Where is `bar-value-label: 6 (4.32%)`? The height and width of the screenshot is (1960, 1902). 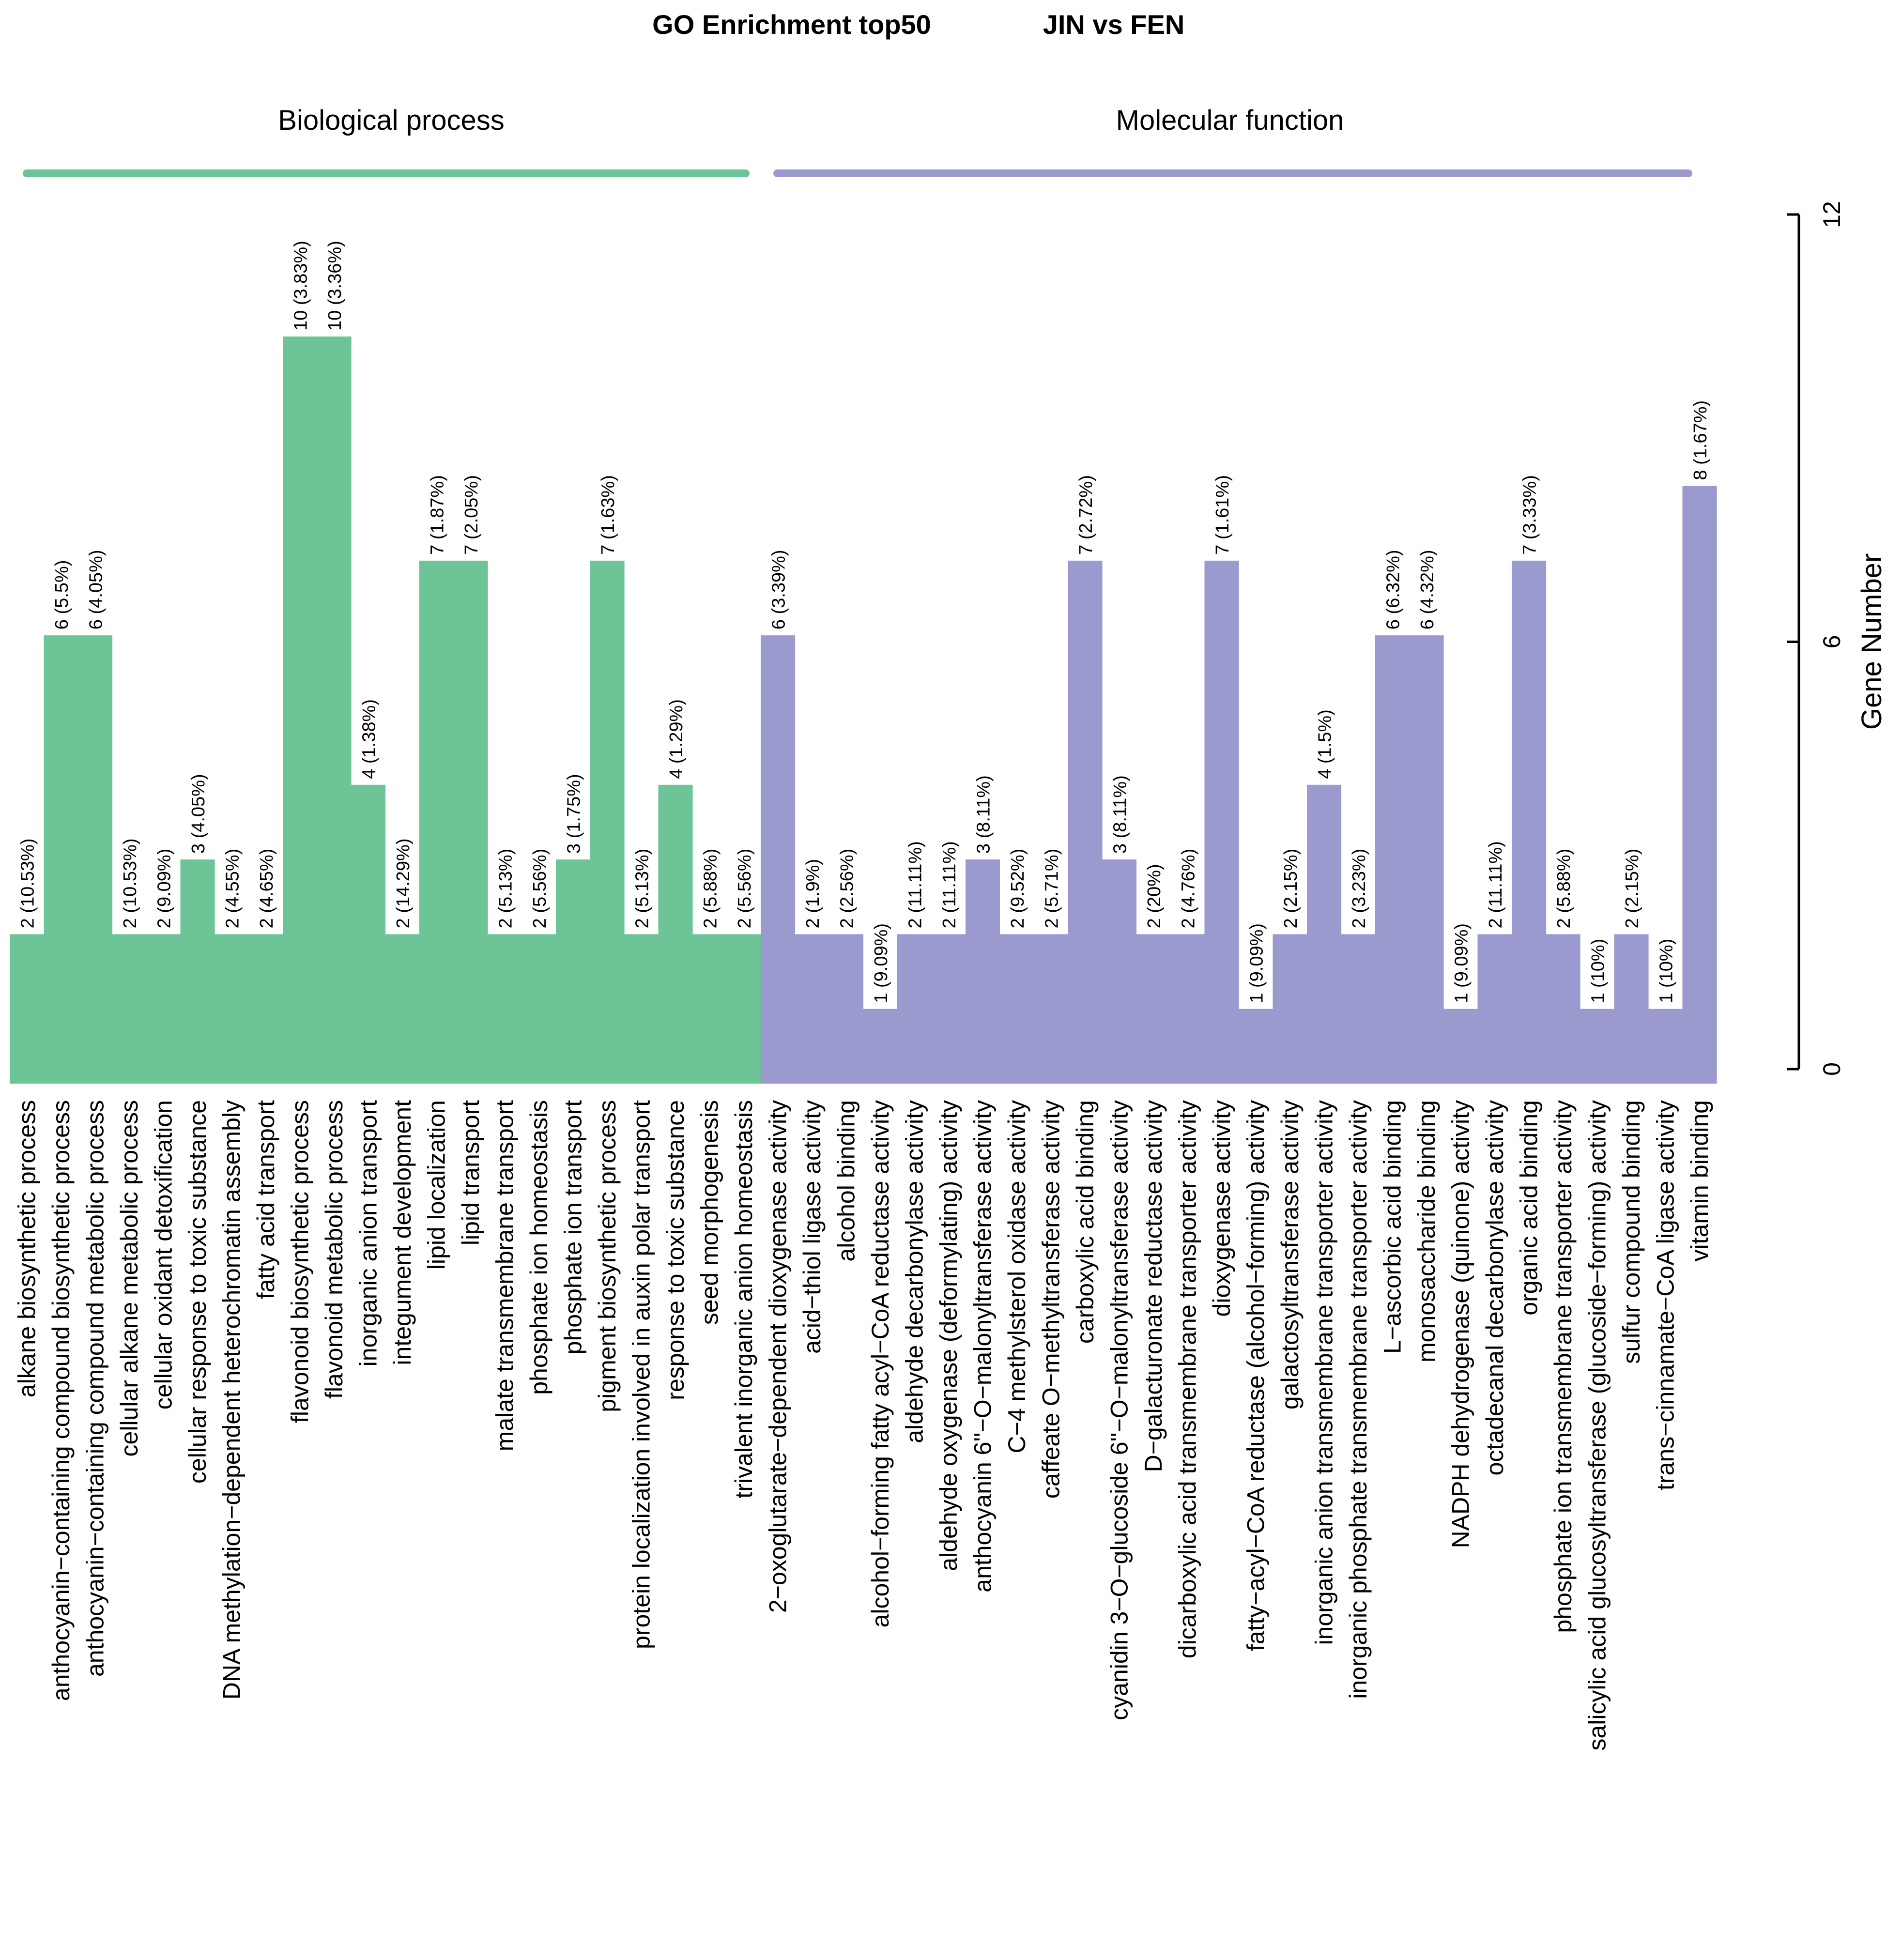 bar-value-label: 6 (4.32%) is located at coordinates (1427, 589).